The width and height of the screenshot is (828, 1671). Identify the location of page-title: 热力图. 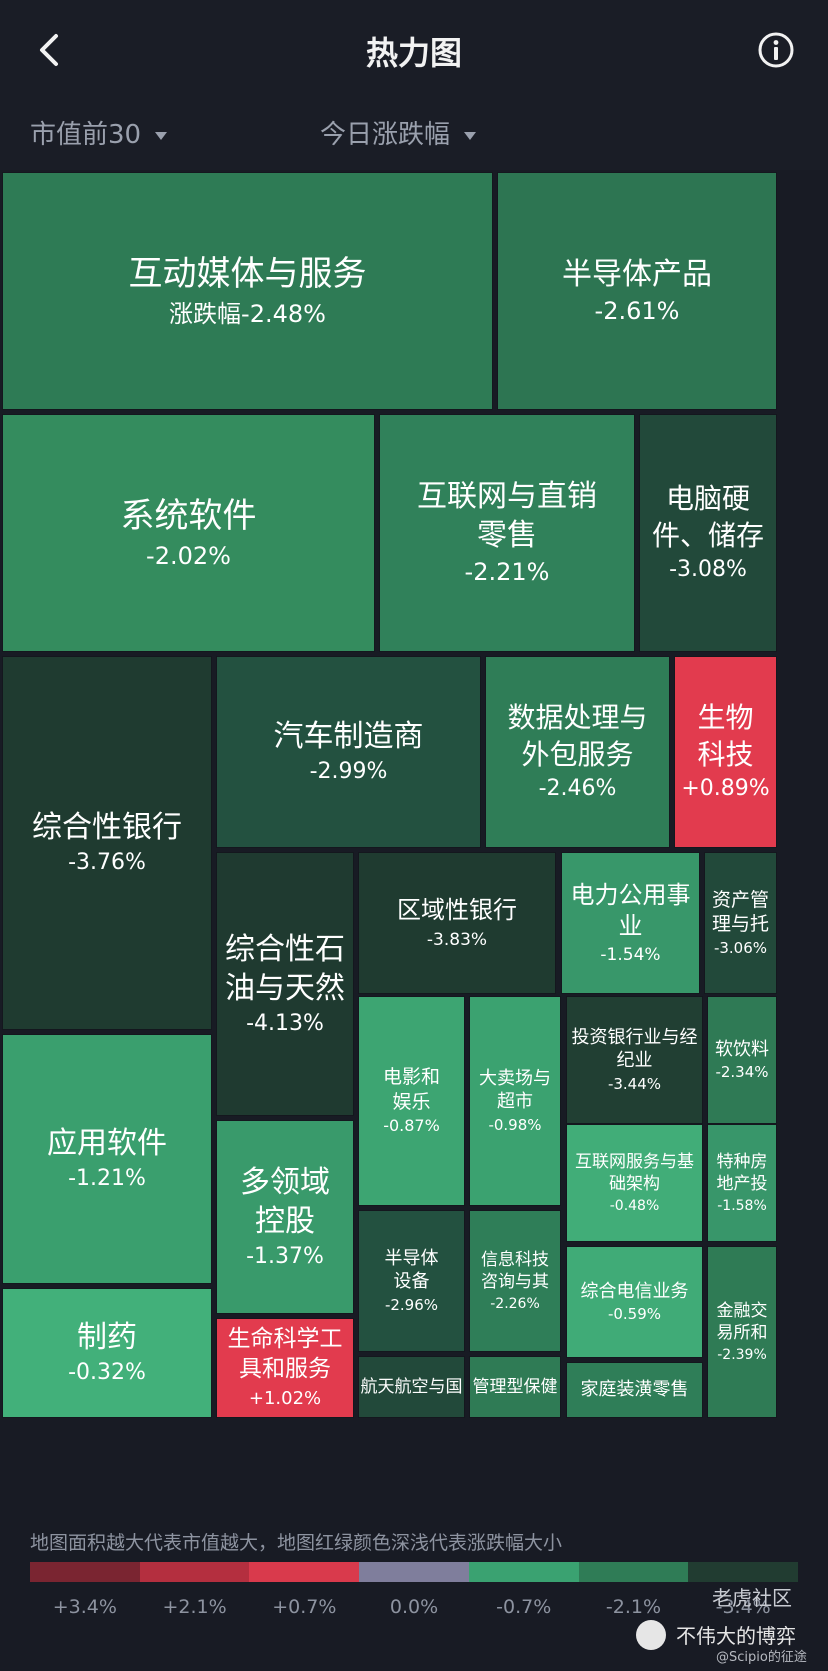
(413, 53).